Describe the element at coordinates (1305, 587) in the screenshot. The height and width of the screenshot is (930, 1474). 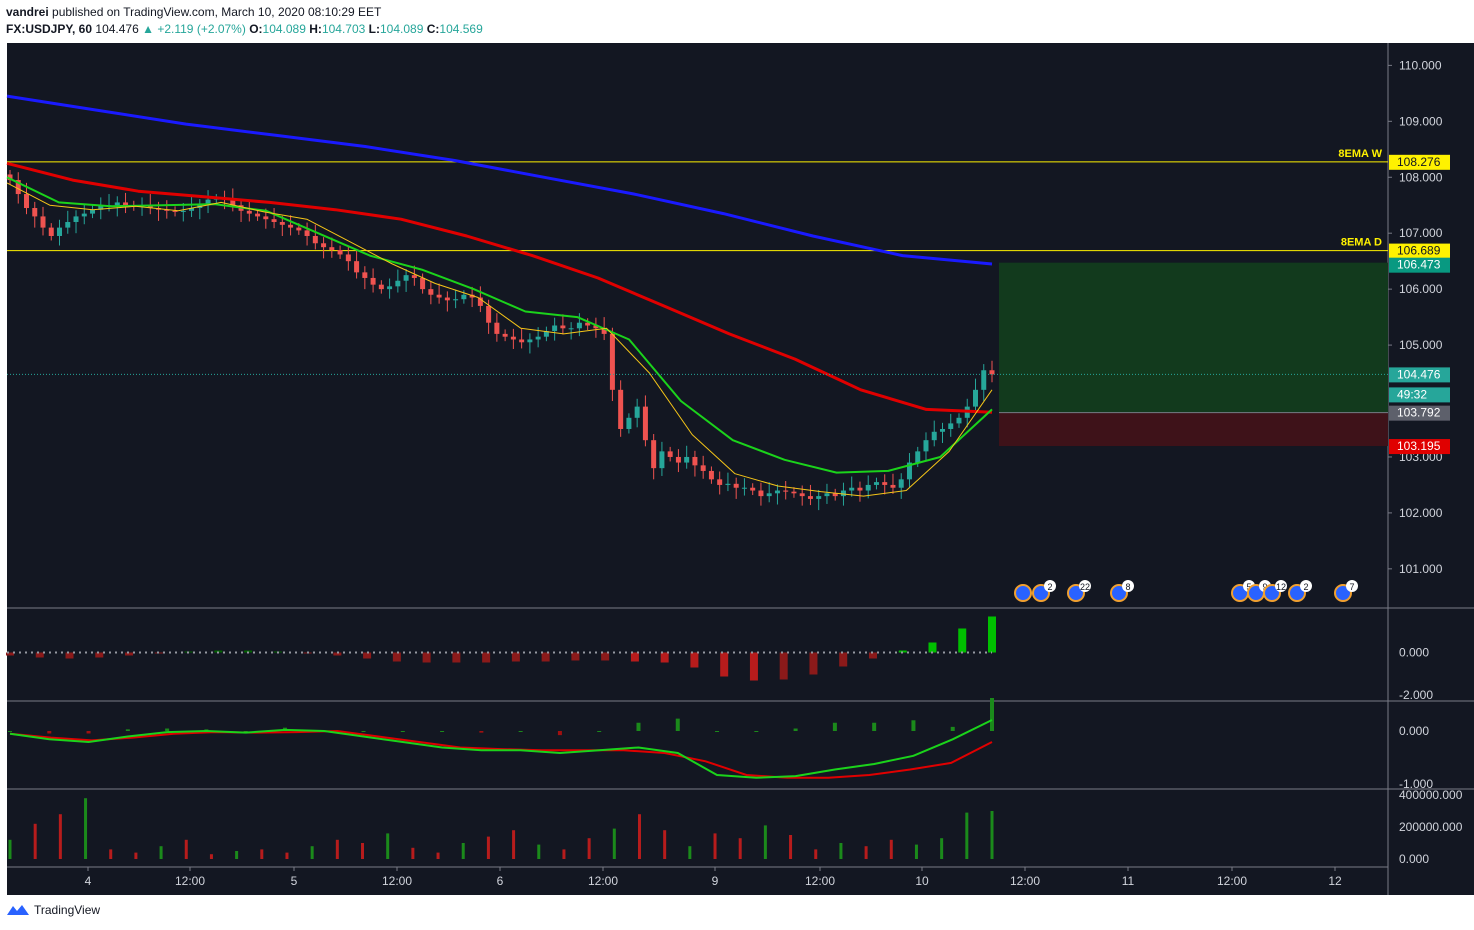
I see `event-count: 2` at that location.